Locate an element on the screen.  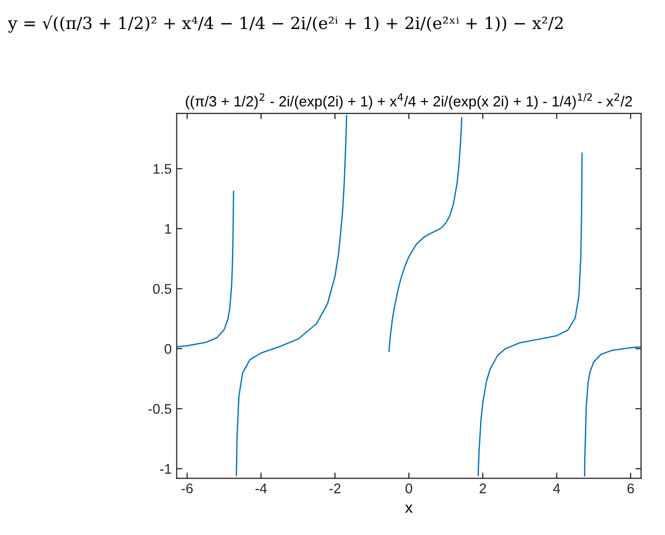
x-axis-title: x is located at coordinates (409, 508).